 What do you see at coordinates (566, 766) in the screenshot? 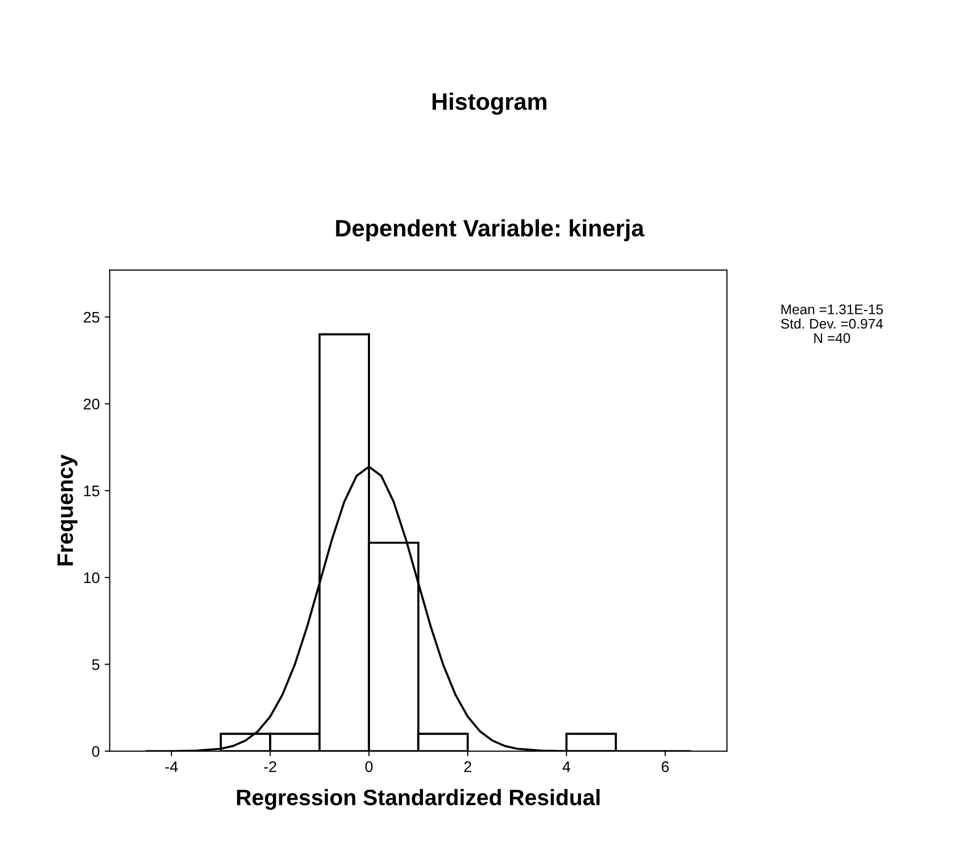
I see `x-tick-label: 4` at bounding box center [566, 766].